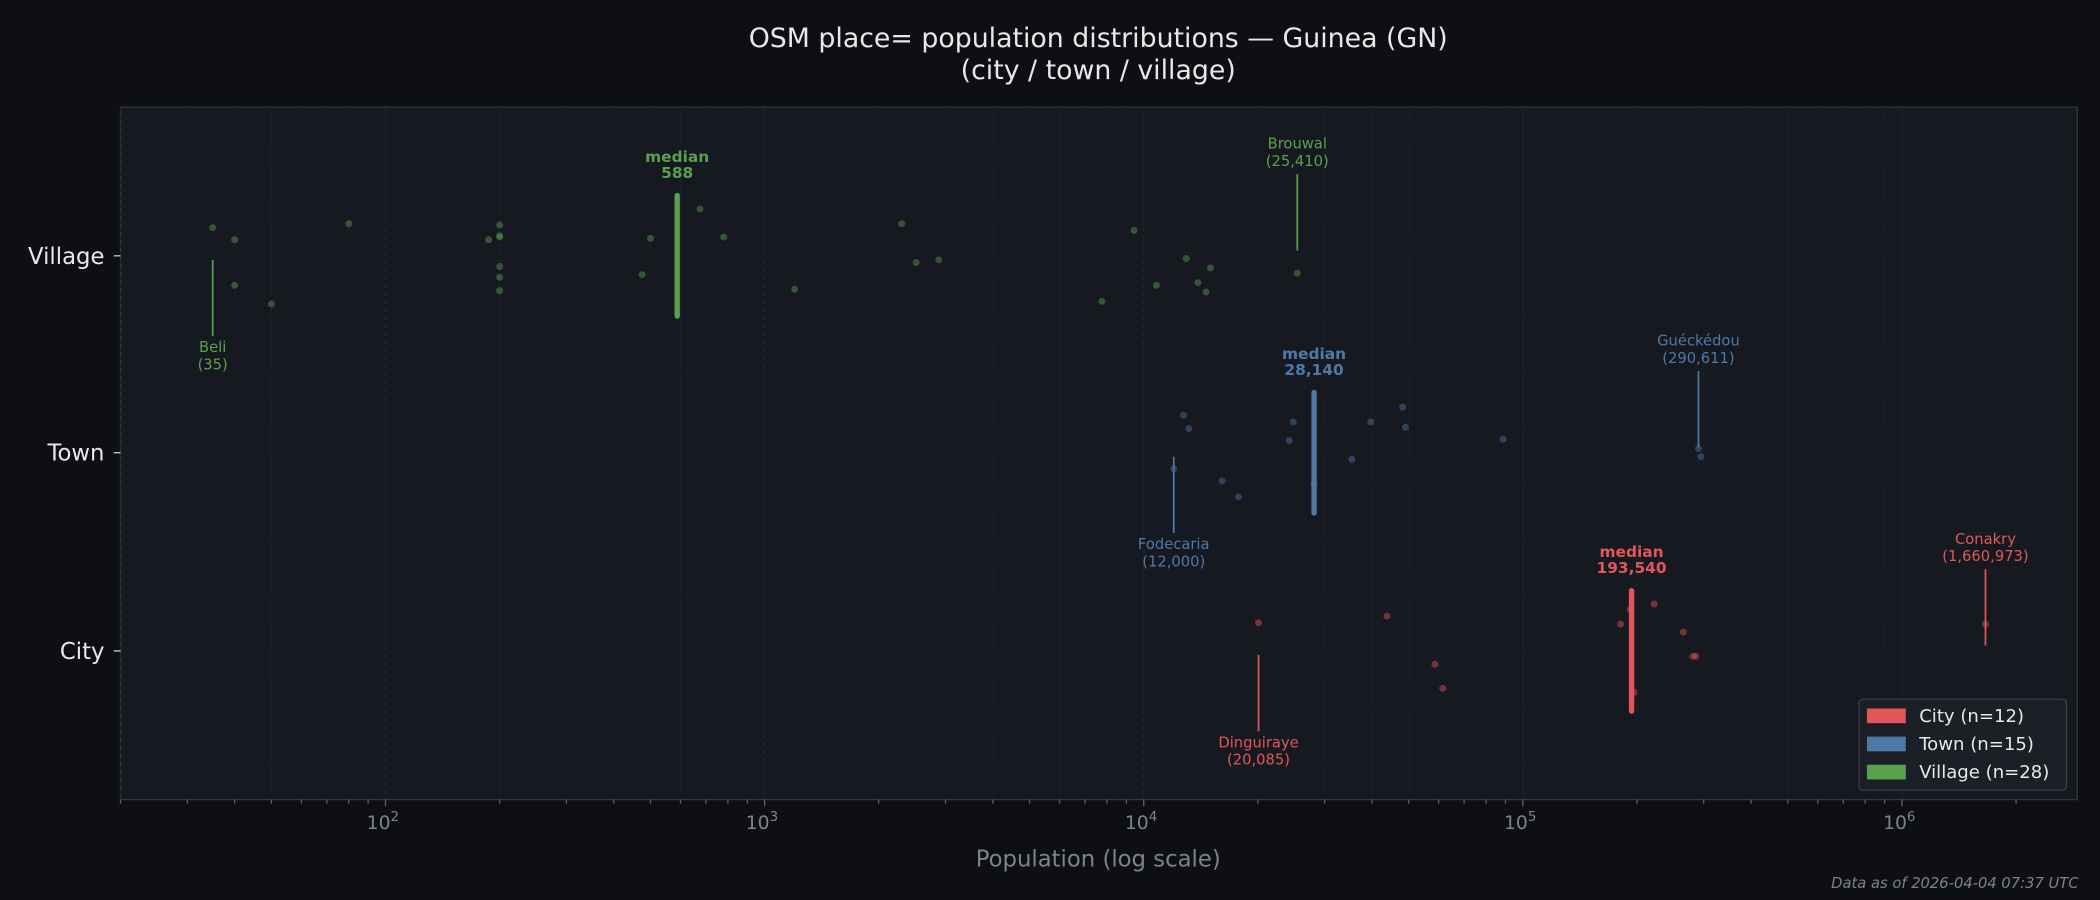 Image resolution: width=2100 pixels, height=900 pixels. What do you see at coordinates (1174, 544) in the screenshot?
I see `annotation-name: Fodecaria` at bounding box center [1174, 544].